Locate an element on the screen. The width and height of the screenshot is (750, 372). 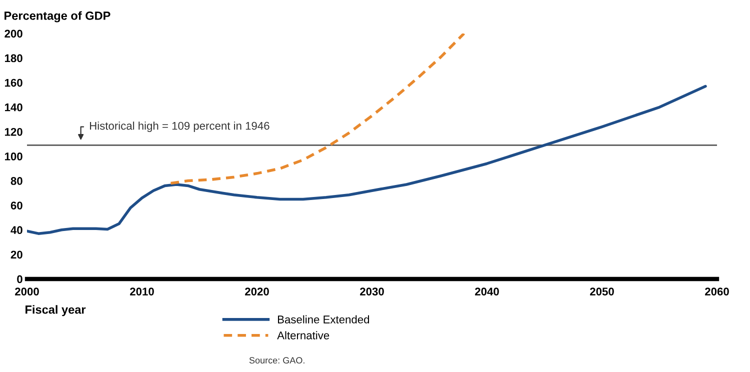
y-tick-label: 180 is located at coordinates (13, 58).